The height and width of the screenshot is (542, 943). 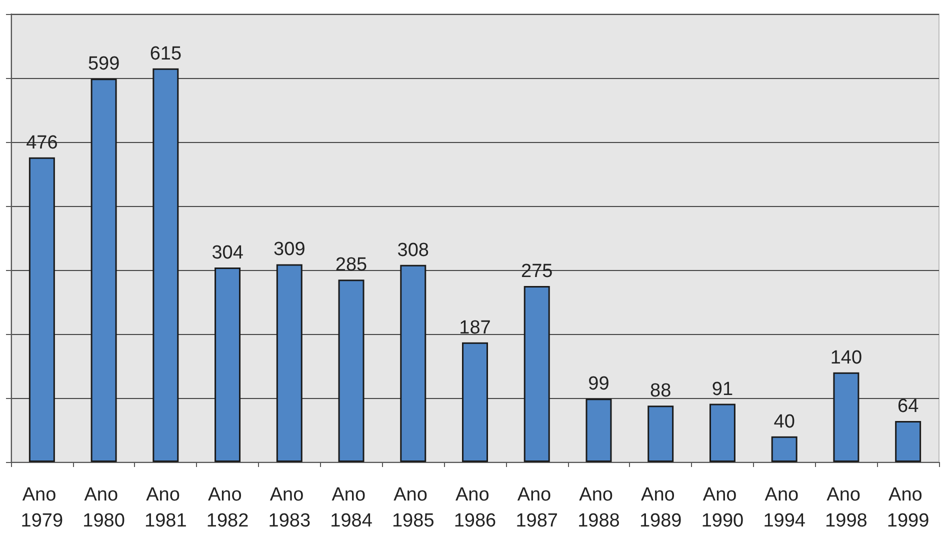 What do you see at coordinates (784, 421) in the screenshot?
I see `data-label: 40` at bounding box center [784, 421].